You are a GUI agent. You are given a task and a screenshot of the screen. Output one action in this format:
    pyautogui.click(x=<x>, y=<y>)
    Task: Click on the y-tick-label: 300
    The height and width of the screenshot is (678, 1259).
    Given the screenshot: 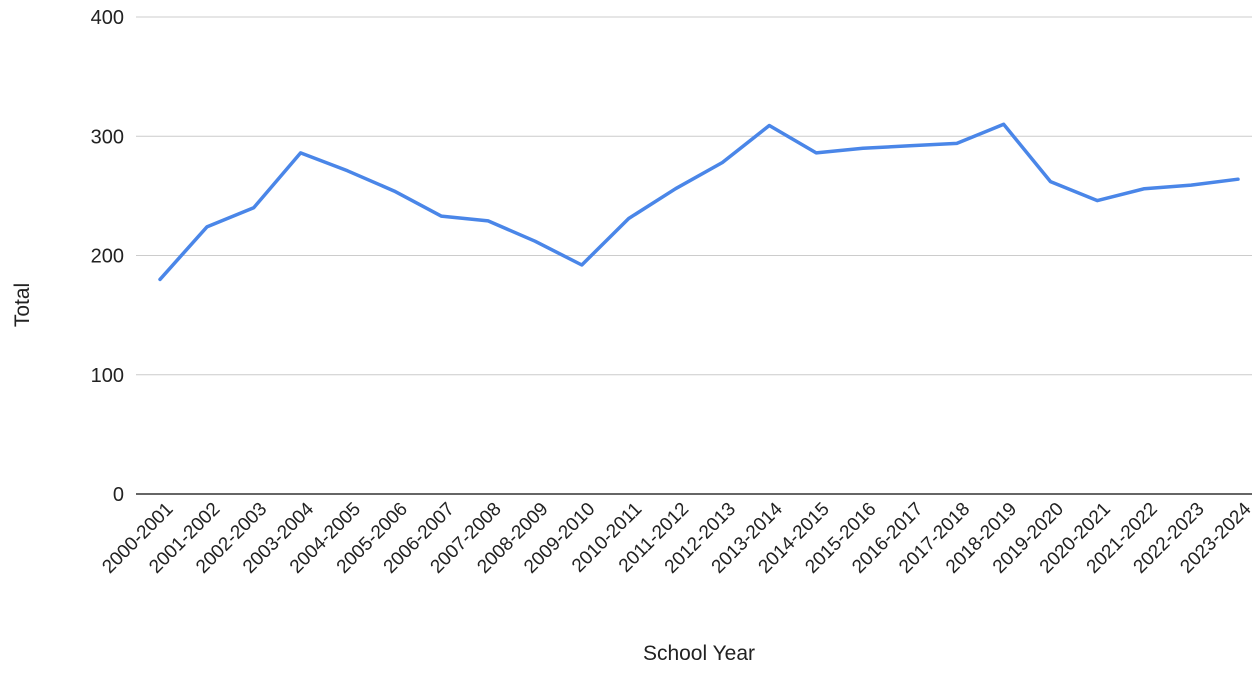 What is the action you would take?
    pyautogui.click(x=107, y=137)
    